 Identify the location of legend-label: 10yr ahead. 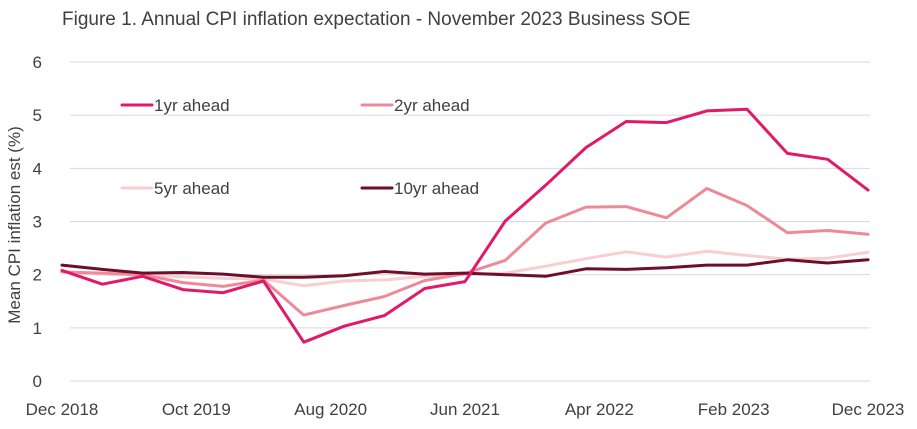
(436, 188).